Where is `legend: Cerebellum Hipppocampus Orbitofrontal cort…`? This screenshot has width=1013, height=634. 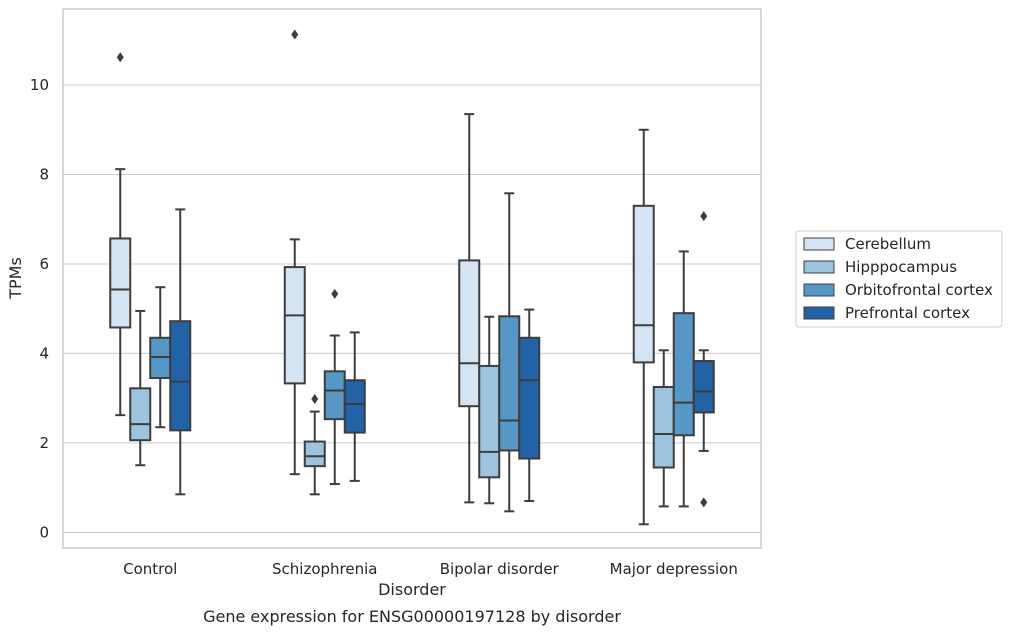
legend: Cerebellum Hipppocampus Orbitofrontal cort… is located at coordinates (899, 279).